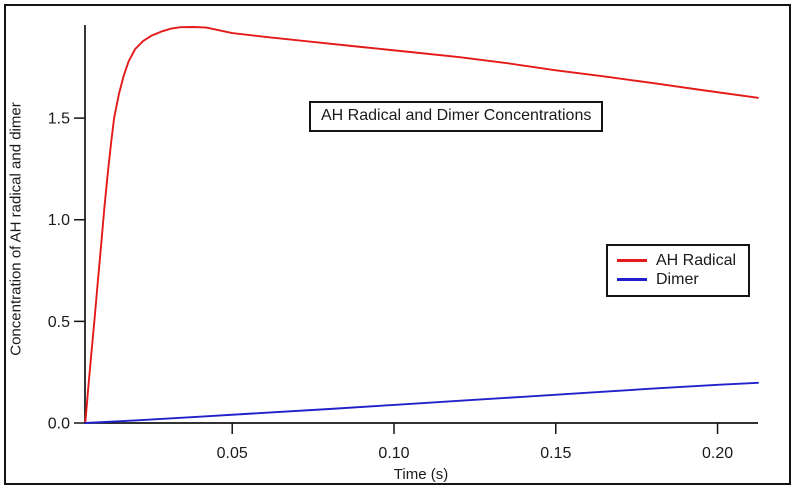 Image resolution: width=800 pixels, height=495 pixels. I want to click on x-axis-label: Time (s), so click(421, 474).